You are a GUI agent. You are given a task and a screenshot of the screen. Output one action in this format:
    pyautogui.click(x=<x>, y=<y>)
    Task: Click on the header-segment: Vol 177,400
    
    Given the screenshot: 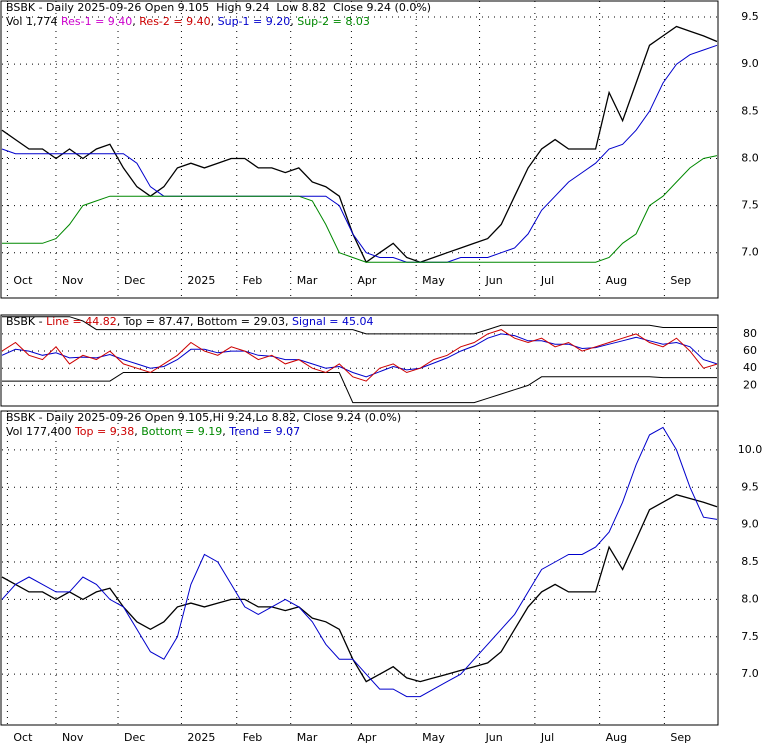 What is the action you would take?
    pyautogui.click(x=40, y=431)
    